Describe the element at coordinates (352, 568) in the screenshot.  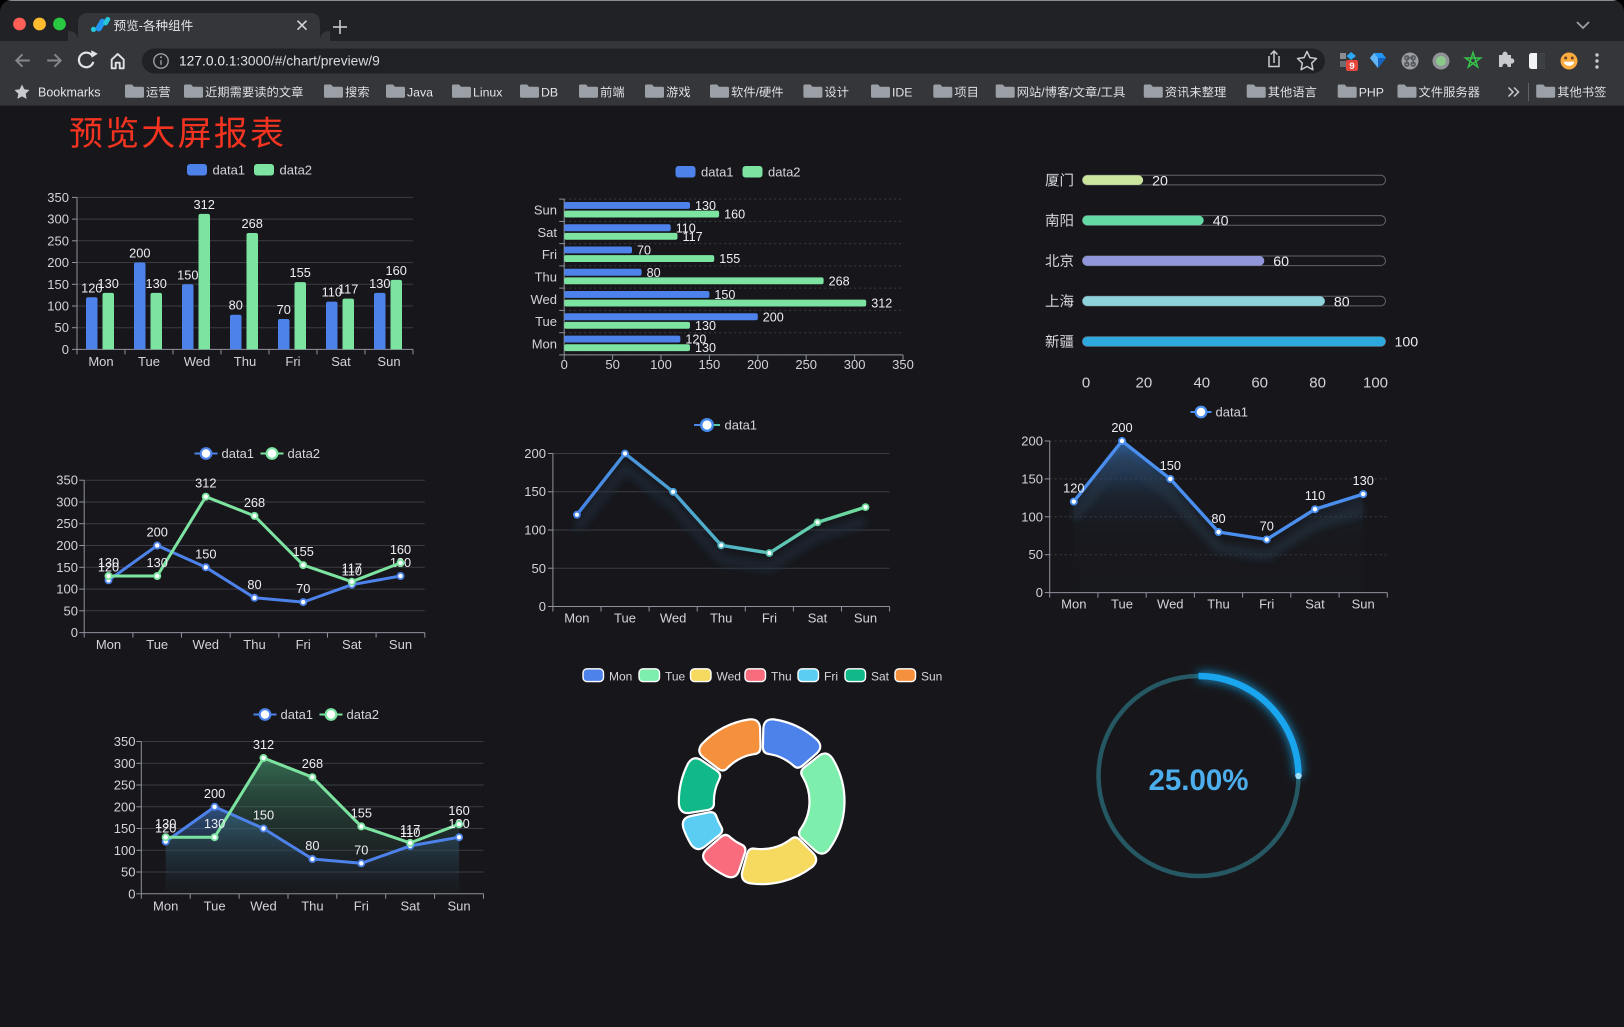
I see `svg-text: 117` at that location.